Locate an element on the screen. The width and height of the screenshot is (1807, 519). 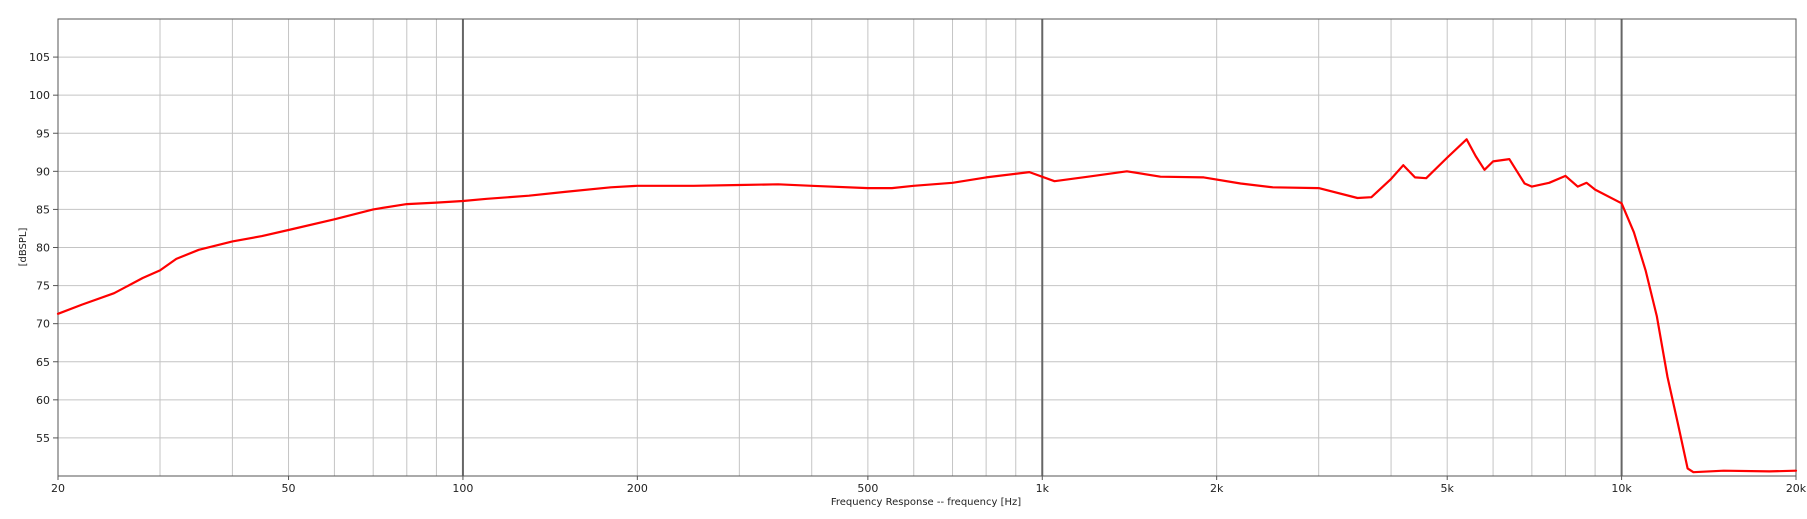
x-tick-label: 100 is located at coordinates (462, 488).